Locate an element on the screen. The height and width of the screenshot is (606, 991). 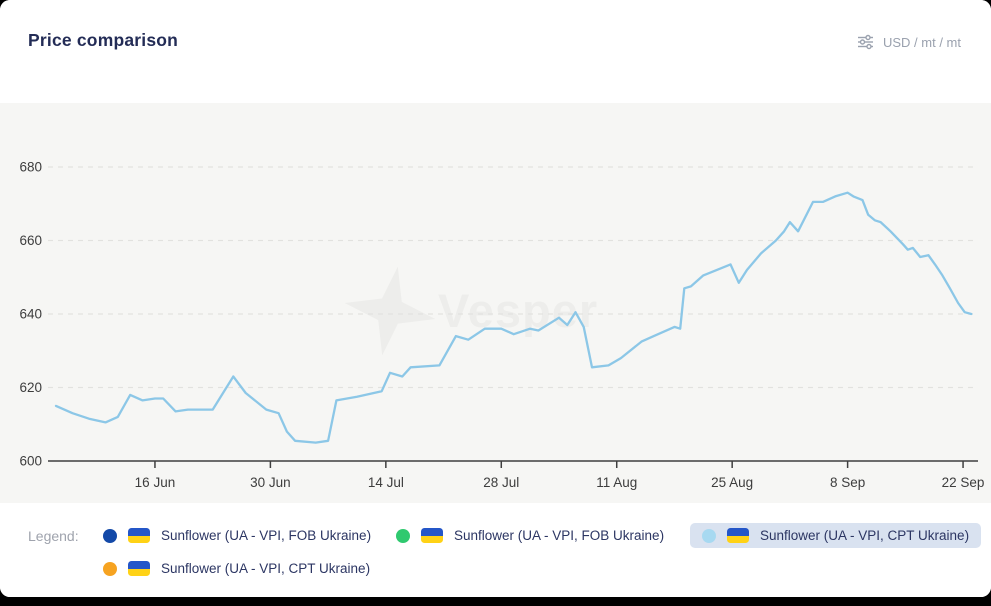
sliders-icon is located at coordinates (865, 42).